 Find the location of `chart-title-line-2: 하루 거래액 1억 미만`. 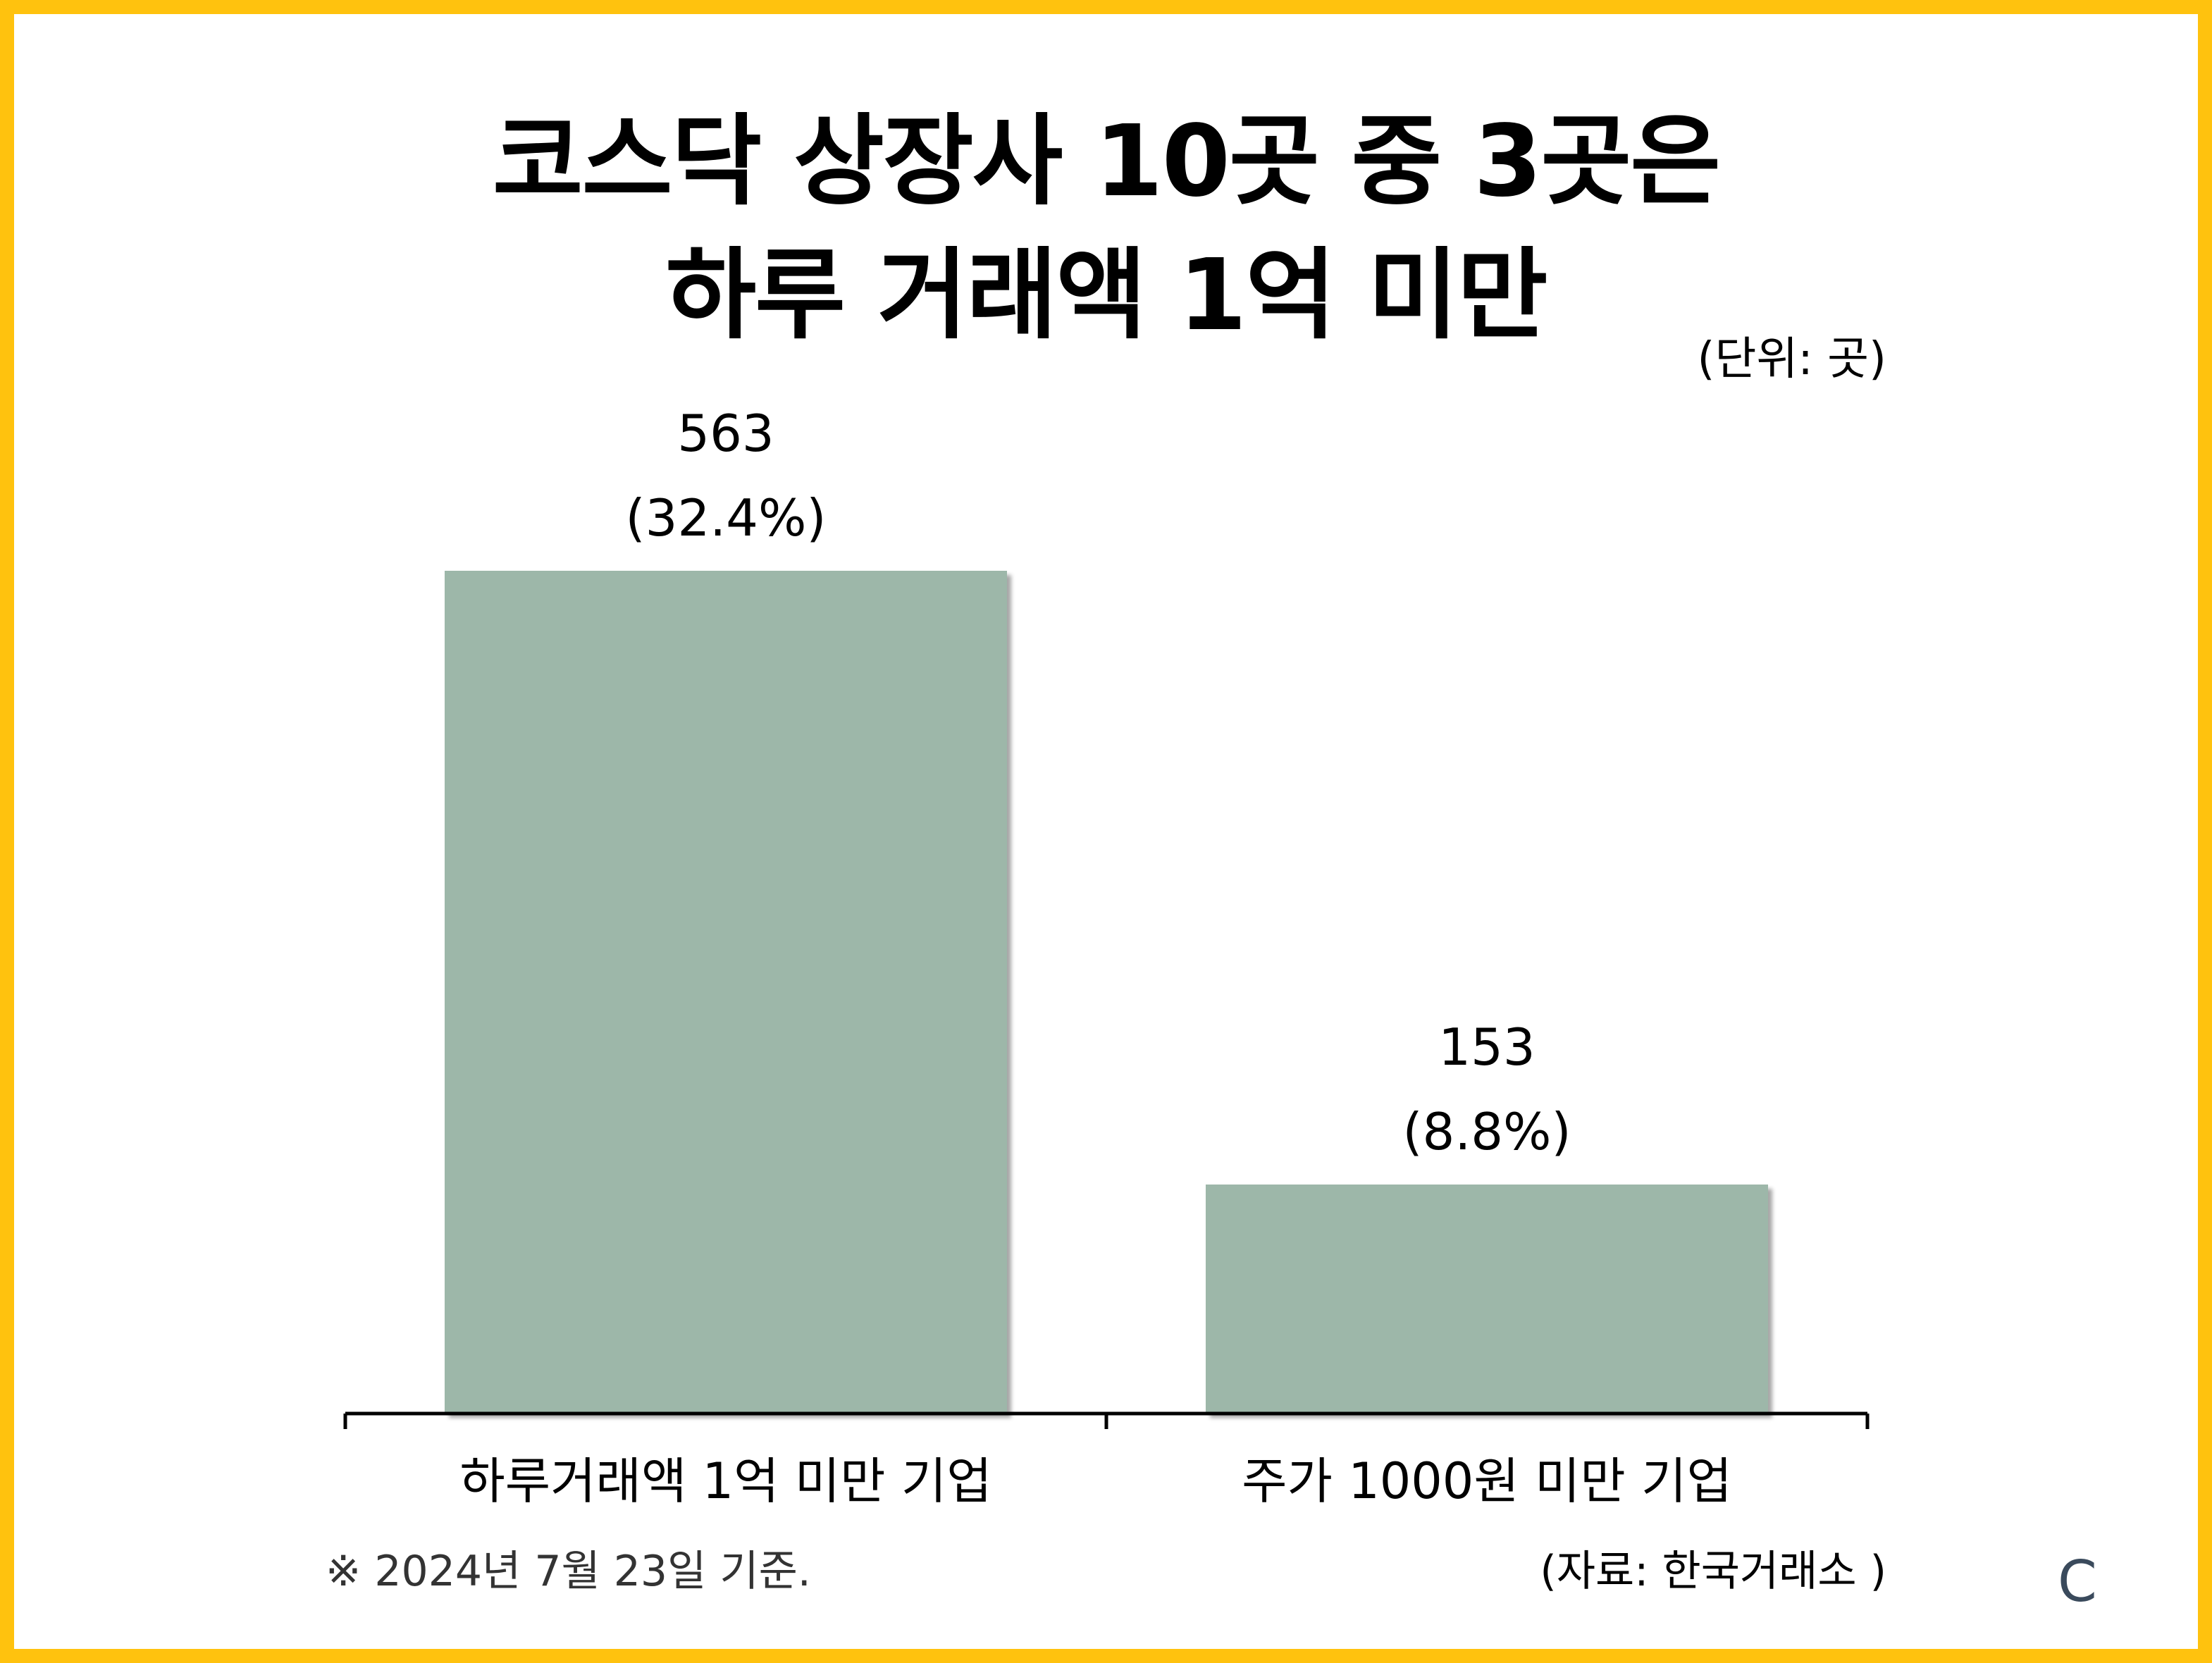

chart-title-line-2: 하루 거래액 1억 미만 is located at coordinates (1106, 295).